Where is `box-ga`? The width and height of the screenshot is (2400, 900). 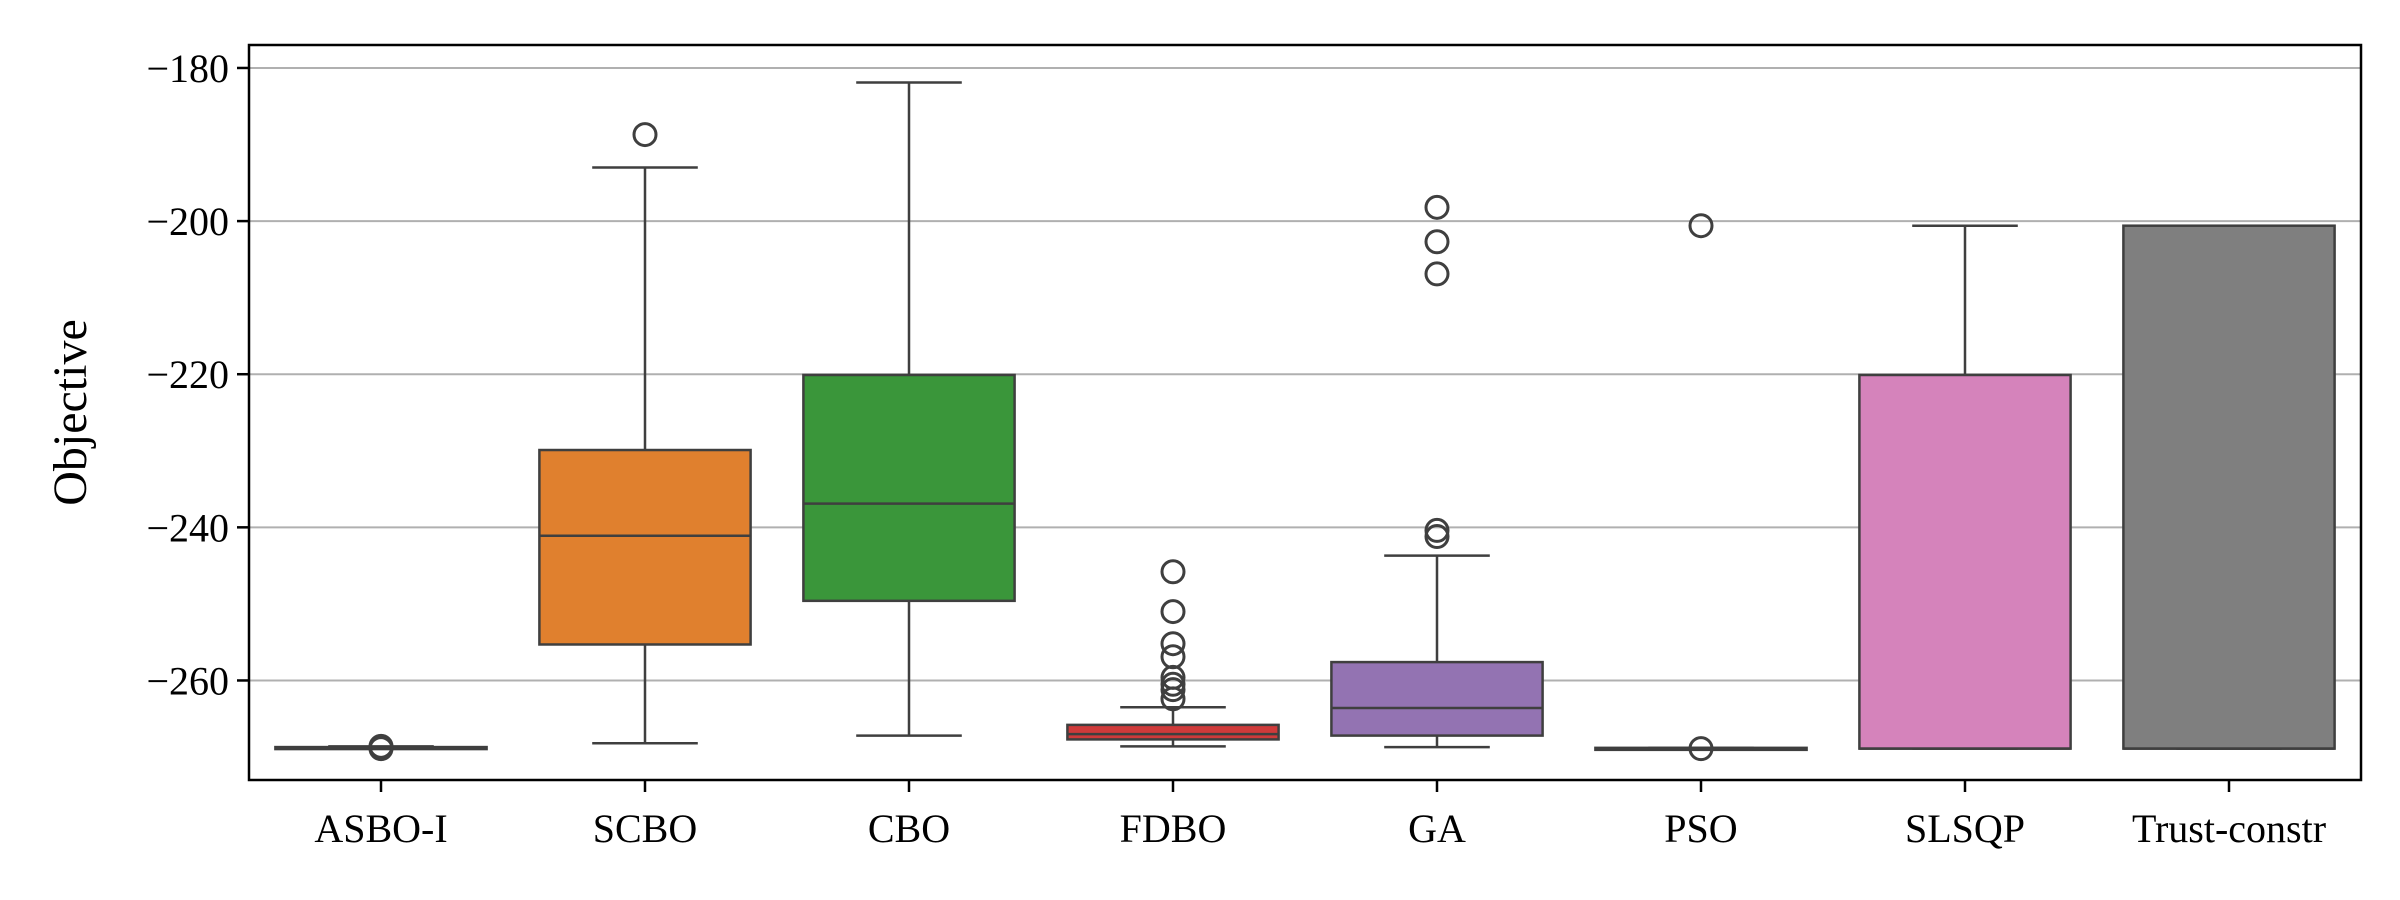 box-ga is located at coordinates (1437, 471).